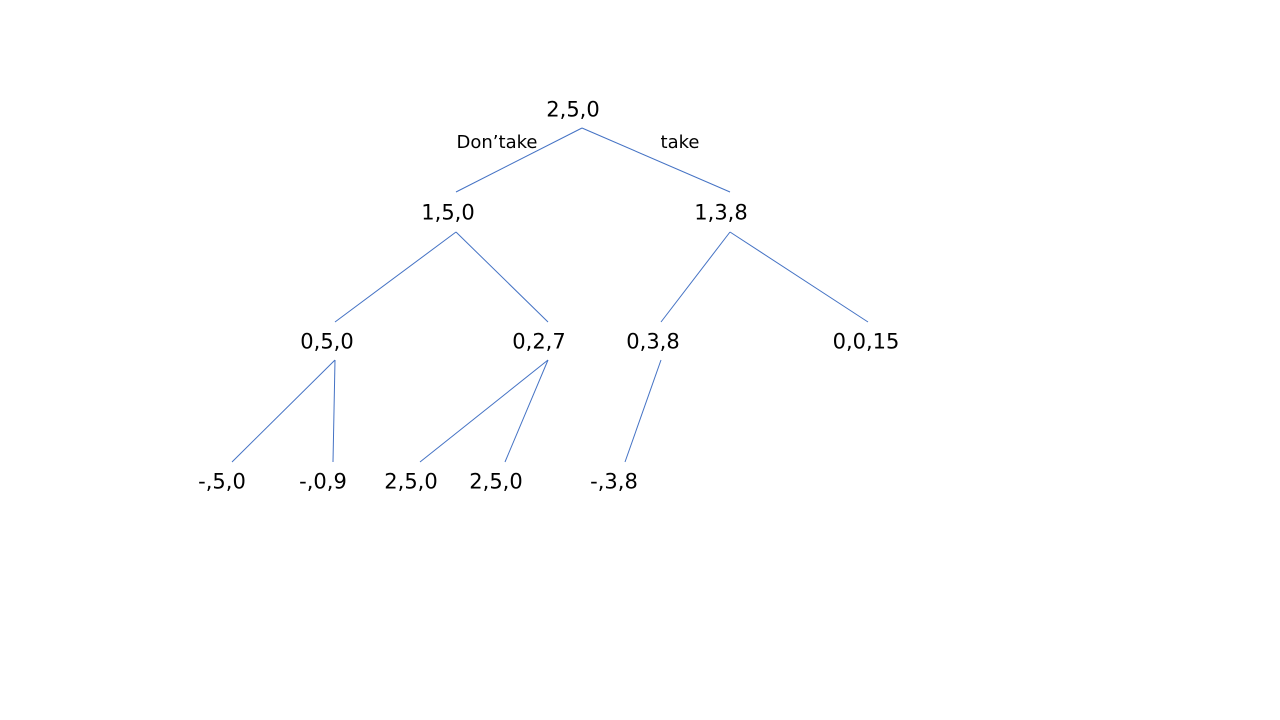  I want to click on edge-b-to-l3c, so click(484, 411).